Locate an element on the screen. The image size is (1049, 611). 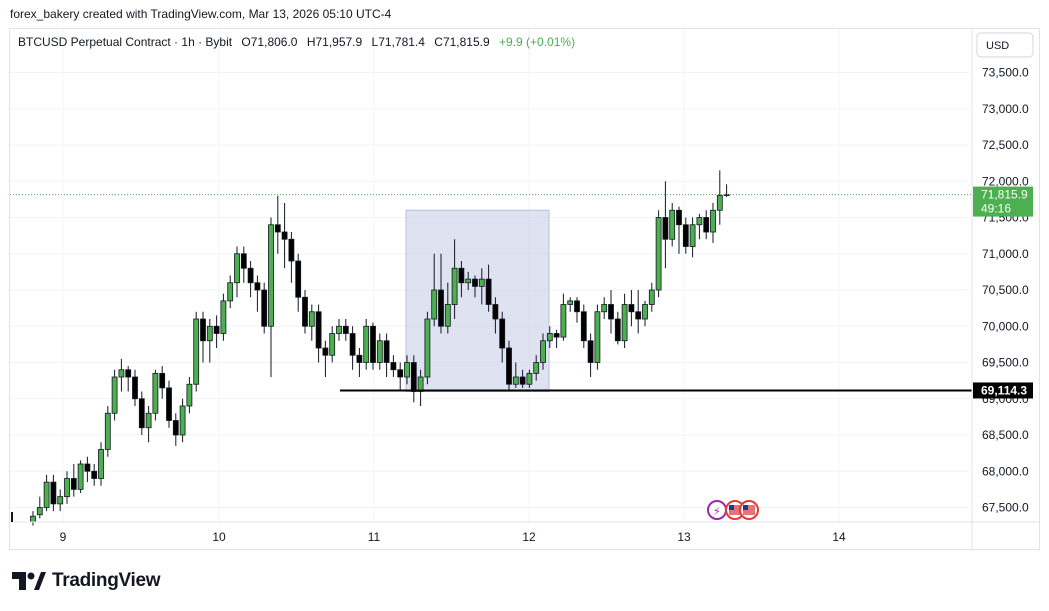
currency-button: USD is located at coordinates (1005, 45).